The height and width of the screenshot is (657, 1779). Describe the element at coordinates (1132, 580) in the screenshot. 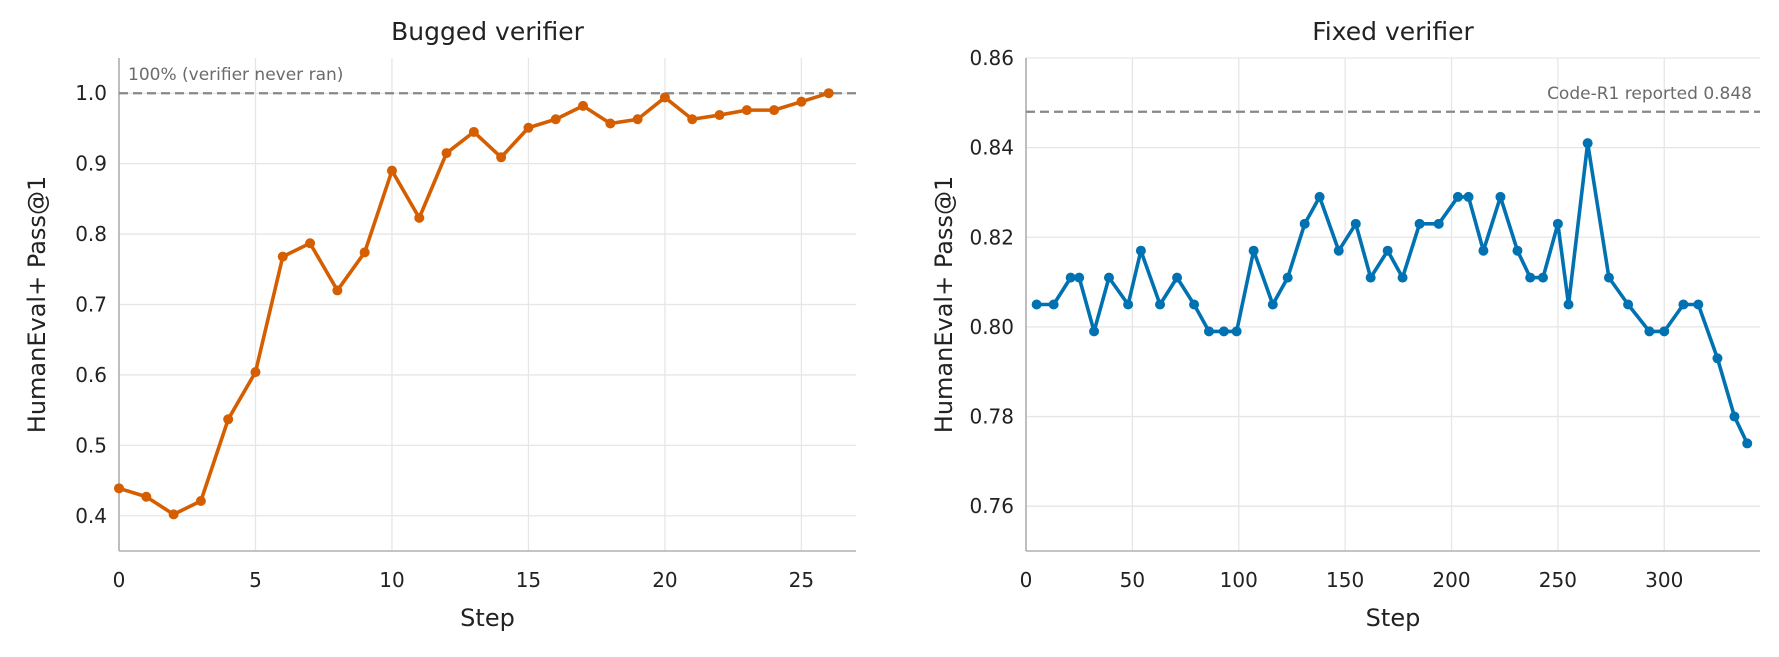

I see `x-tick-label: 50` at that location.